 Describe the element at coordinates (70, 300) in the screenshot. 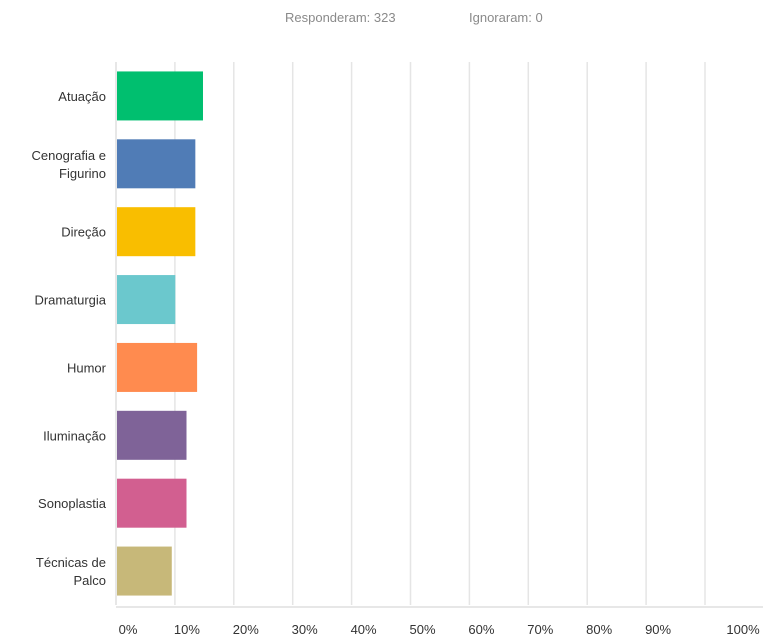

I see `category-label: Dramaturgia` at that location.